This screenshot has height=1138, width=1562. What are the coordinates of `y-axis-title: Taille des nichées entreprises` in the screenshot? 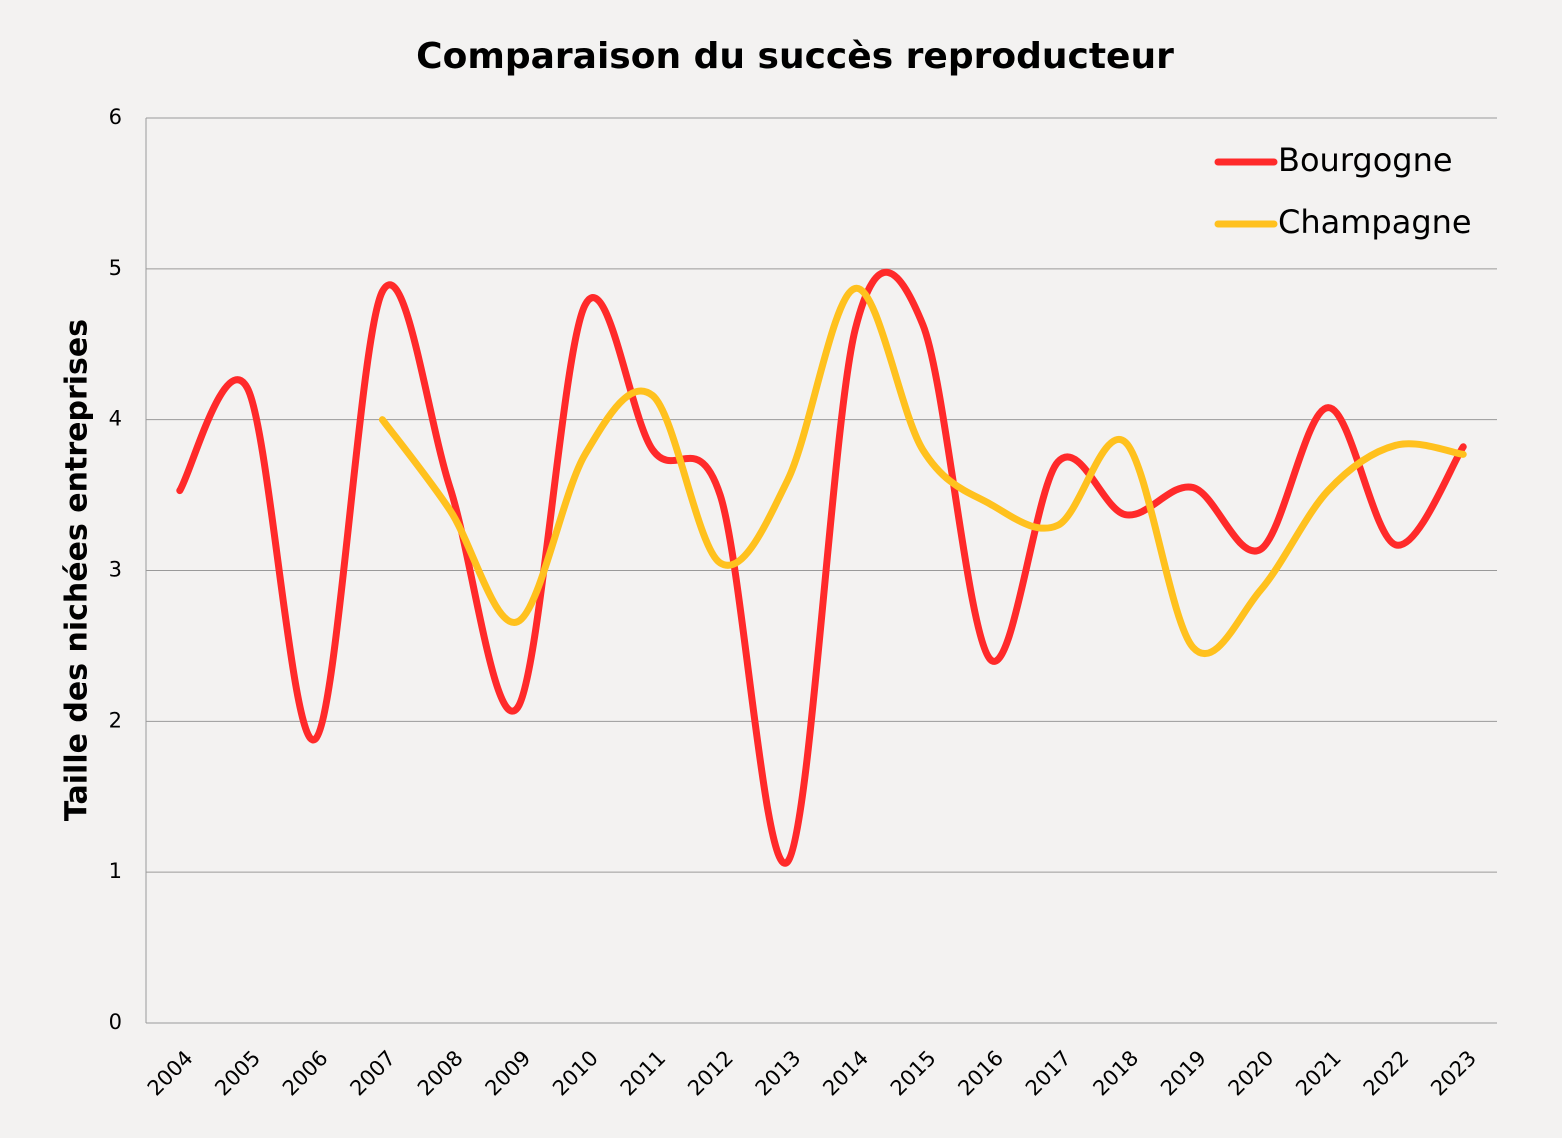 It's located at (77, 570).